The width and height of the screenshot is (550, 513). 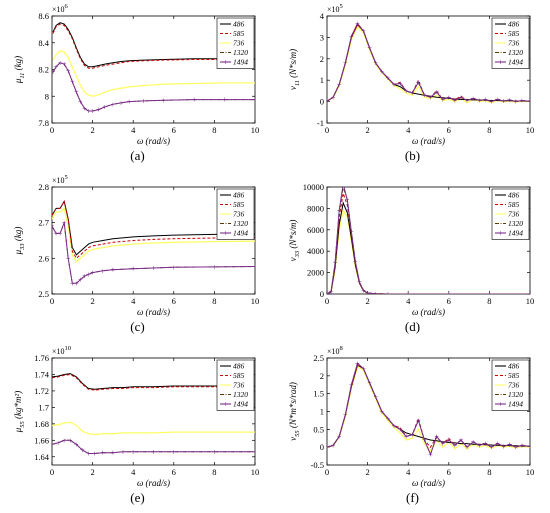 I want to click on x-tick-label: 8, so click(x=489, y=130).